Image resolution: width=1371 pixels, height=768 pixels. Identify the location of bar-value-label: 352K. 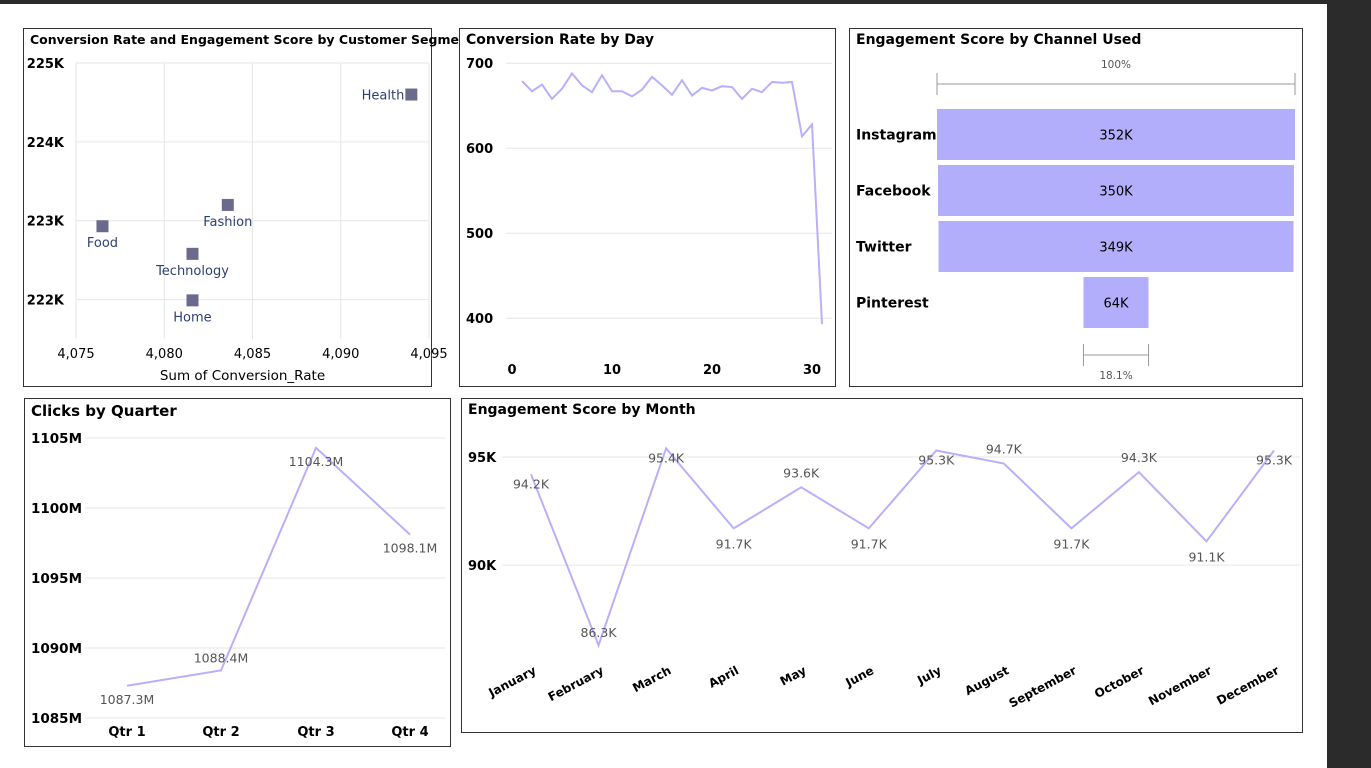
(1116, 136).